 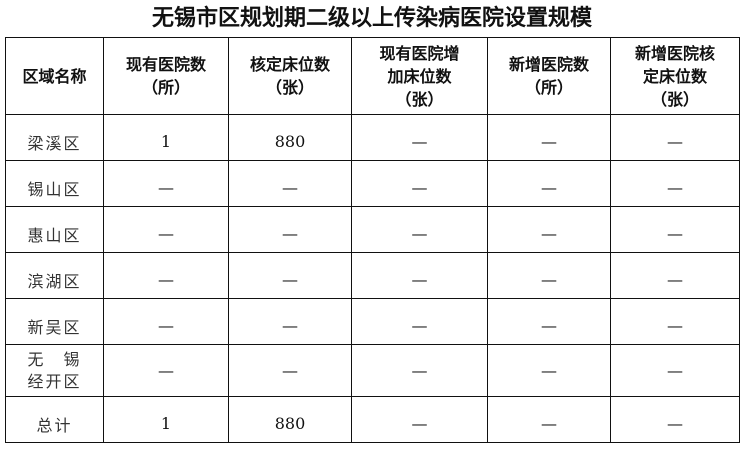 What do you see at coordinates (54, 275) in the screenshot?
I see `district-name: 滨湖区` at bounding box center [54, 275].